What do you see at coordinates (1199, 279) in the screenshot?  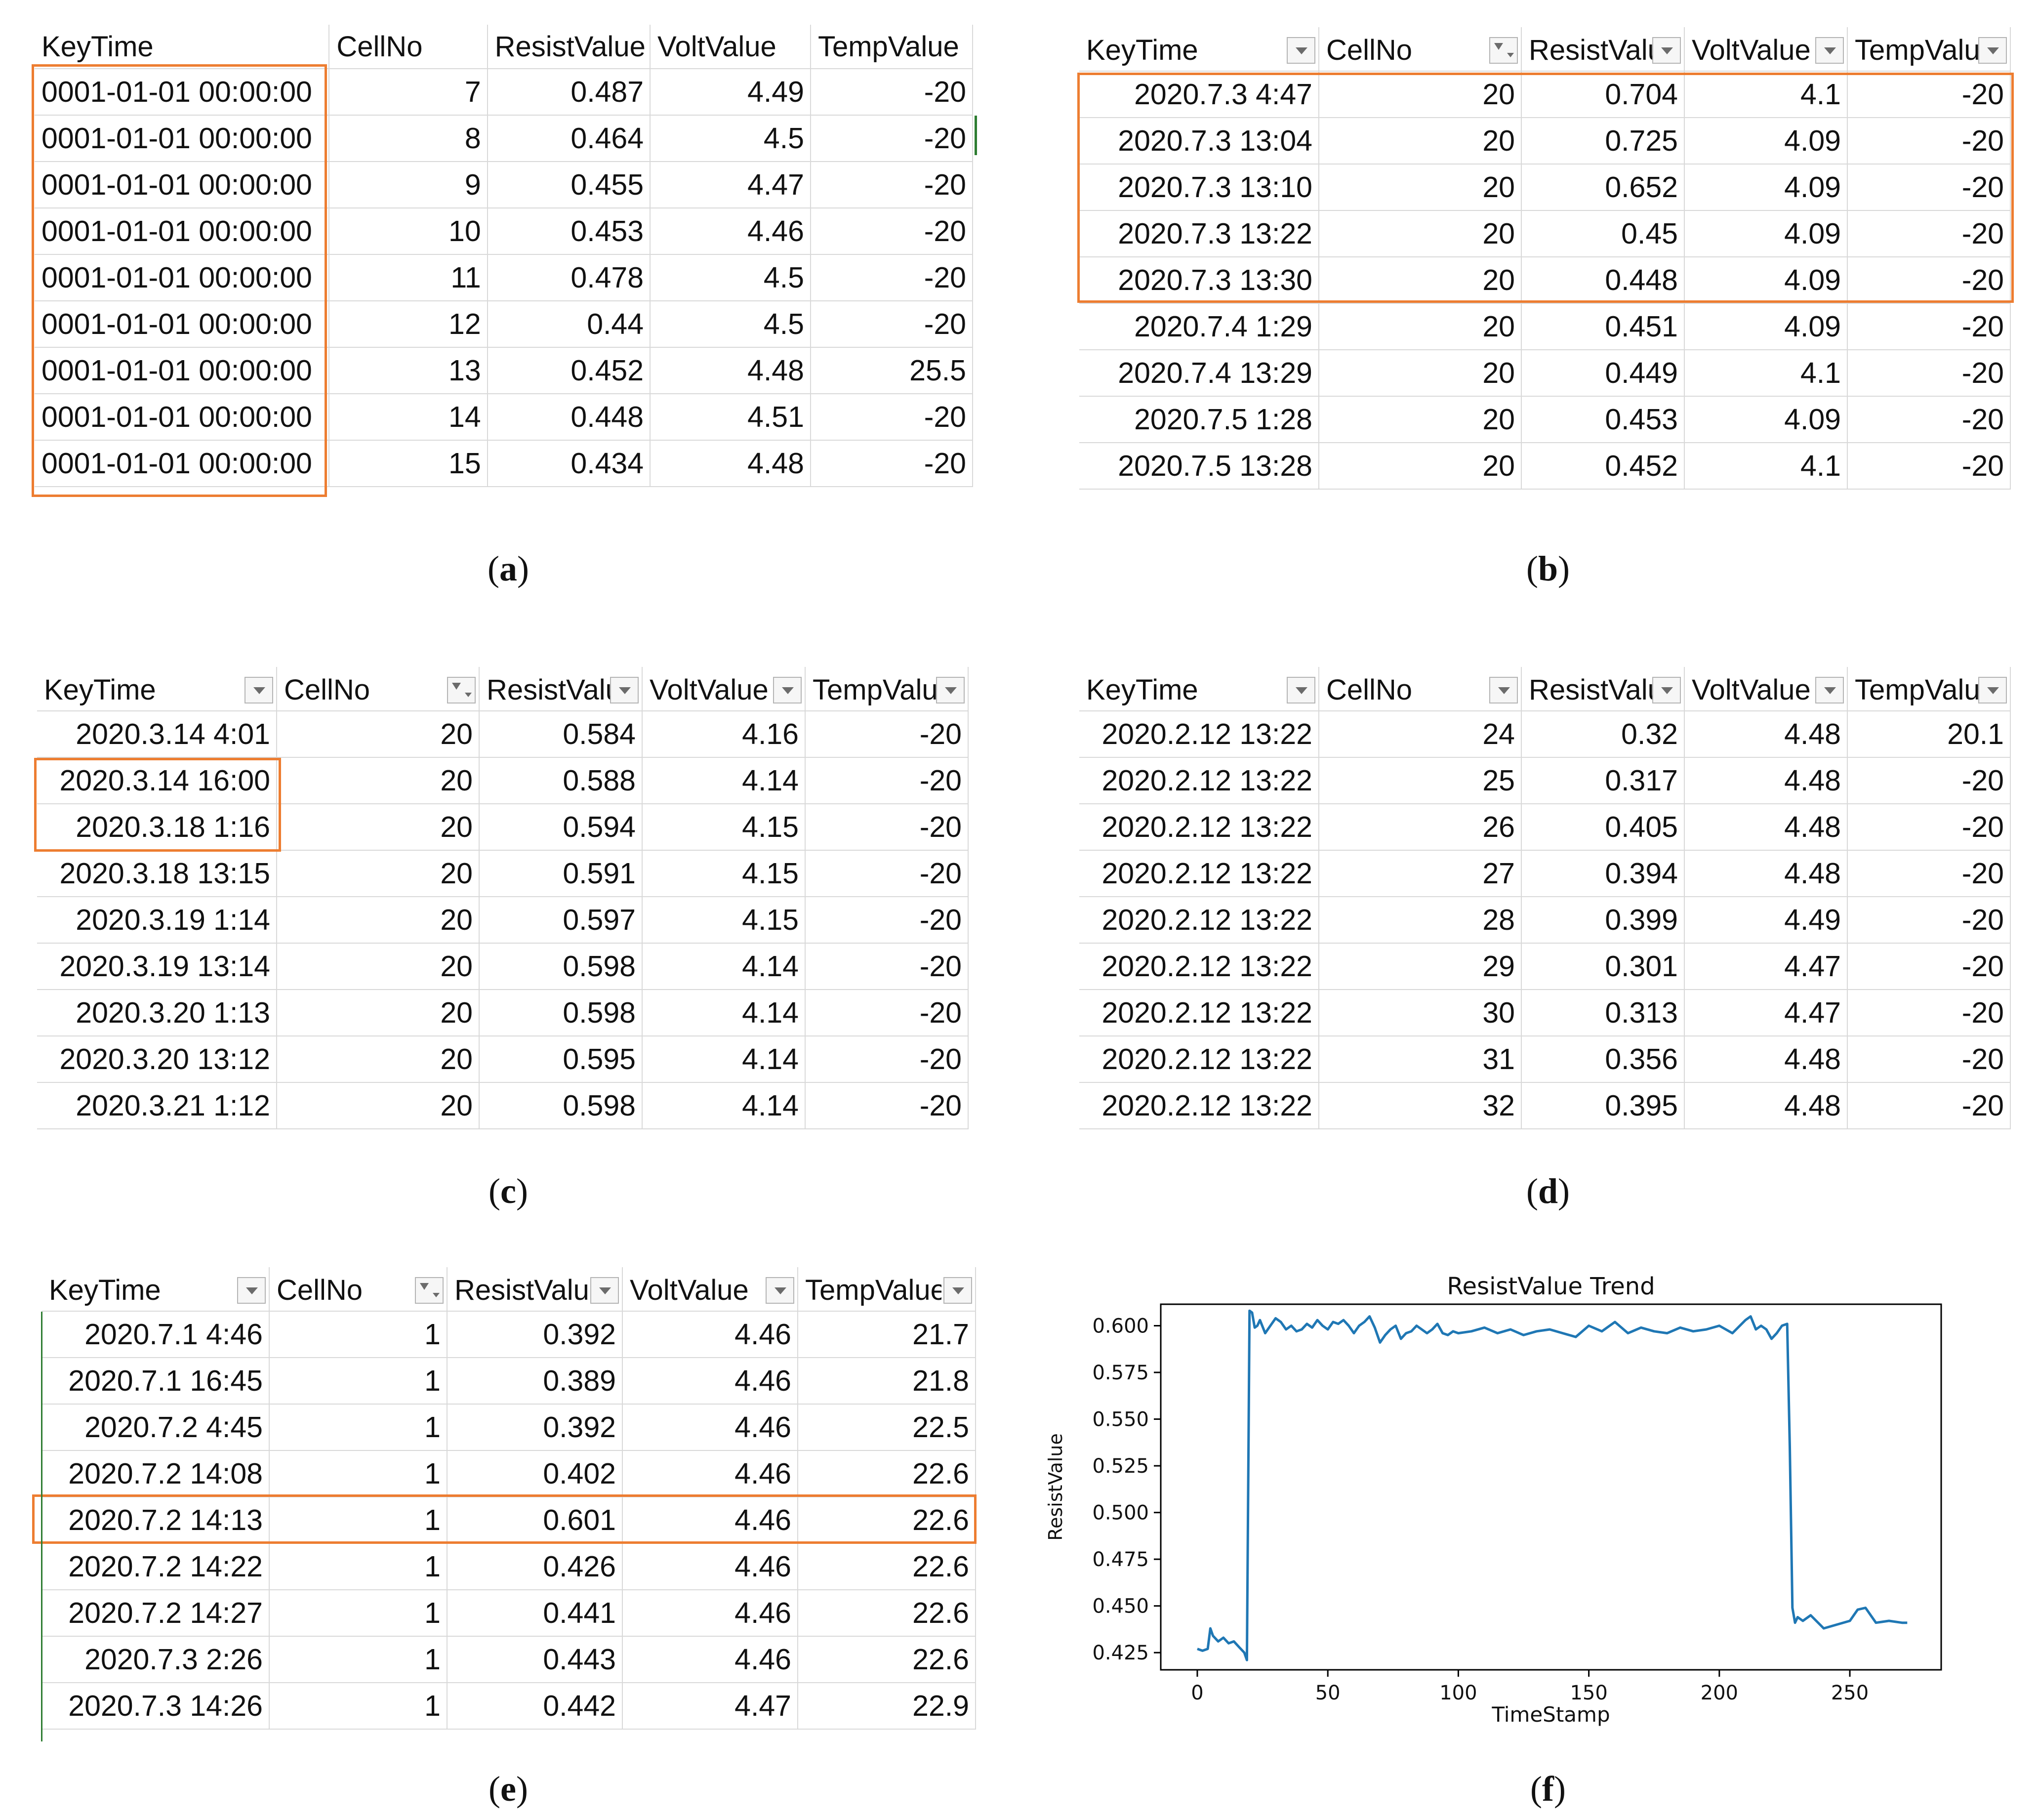 I see `keytime-cell: 2020.7.3 13:30` at bounding box center [1199, 279].